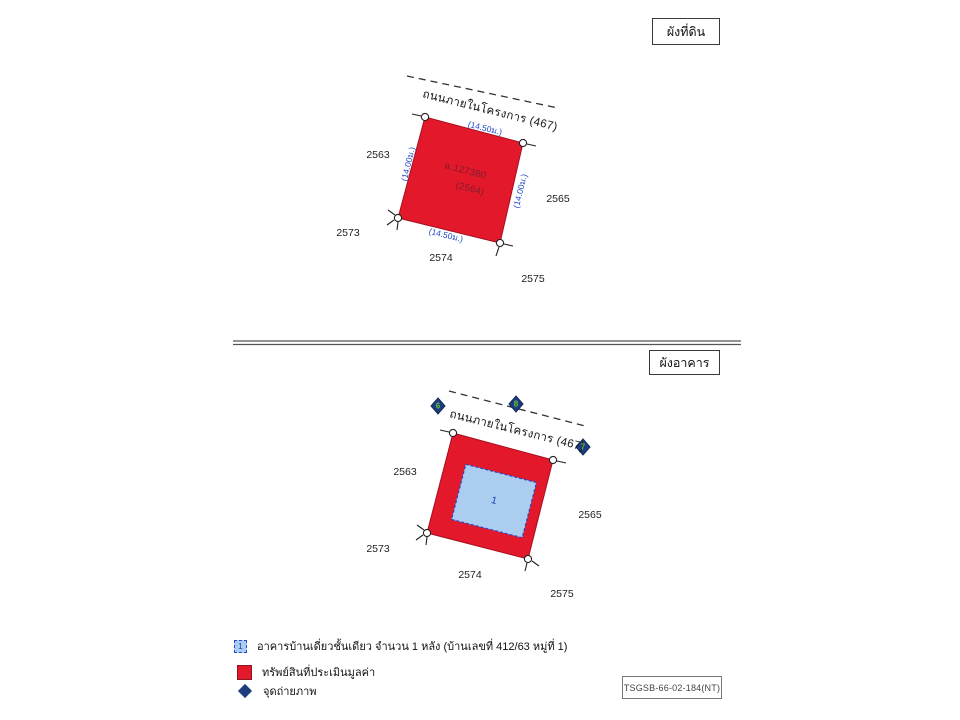 Image resolution: width=960 pixels, height=720 pixels. I want to click on survey-marker-bldg-top-left, so click(448, 433).